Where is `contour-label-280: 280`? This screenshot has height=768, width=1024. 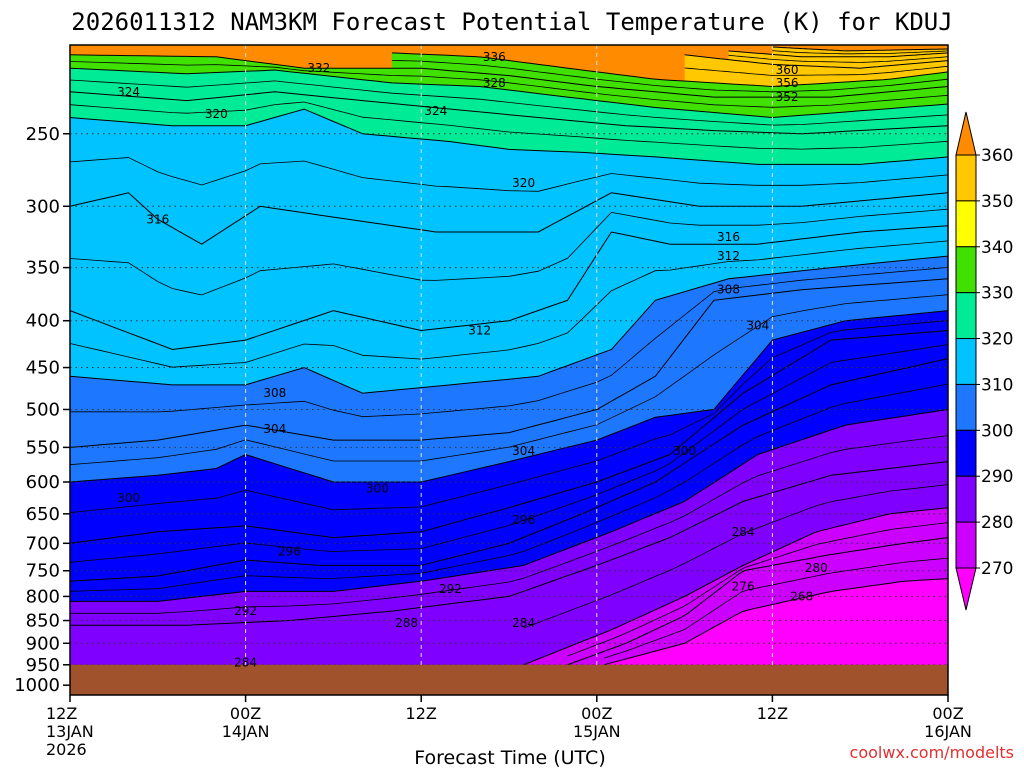 contour-label-280: 280 is located at coordinates (816, 568).